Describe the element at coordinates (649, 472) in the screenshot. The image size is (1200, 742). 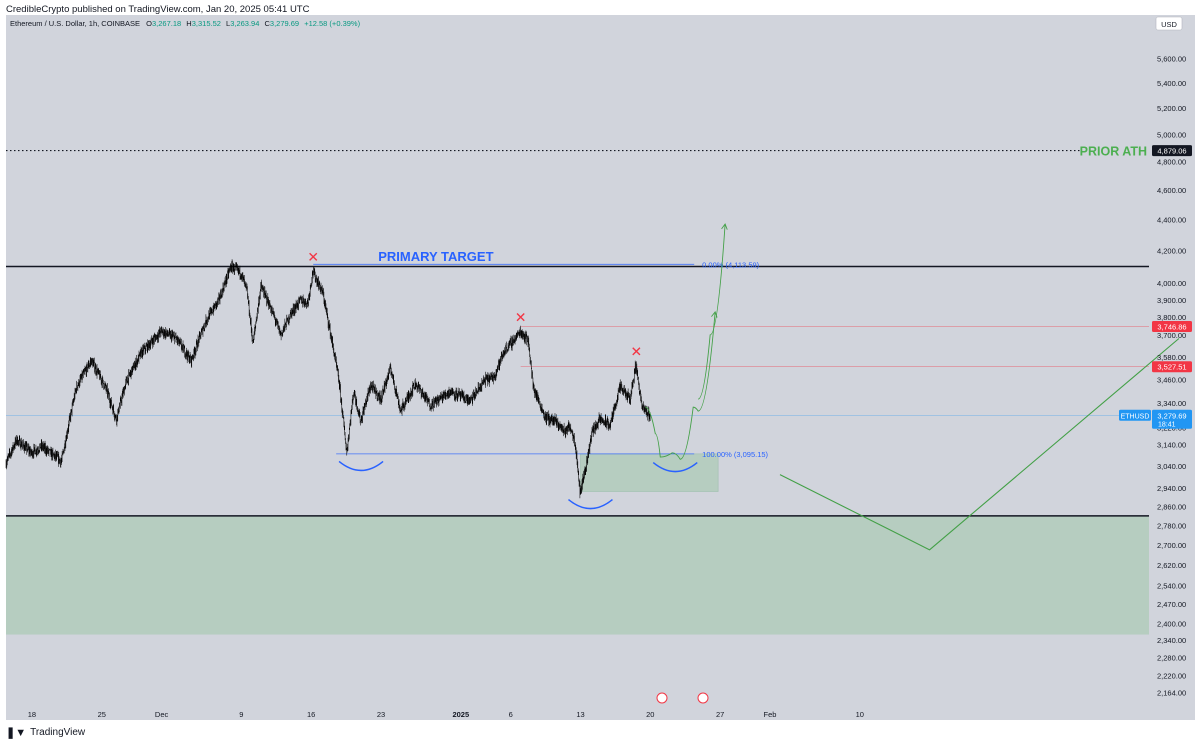
I see `entry-zone` at that location.